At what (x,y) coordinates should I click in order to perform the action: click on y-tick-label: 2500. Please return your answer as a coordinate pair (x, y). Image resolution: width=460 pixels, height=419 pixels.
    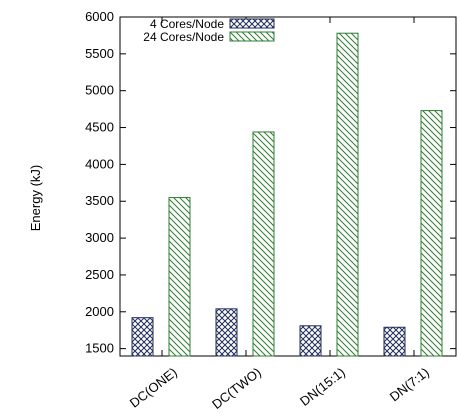
    Looking at the image, I should click on (99, 274).